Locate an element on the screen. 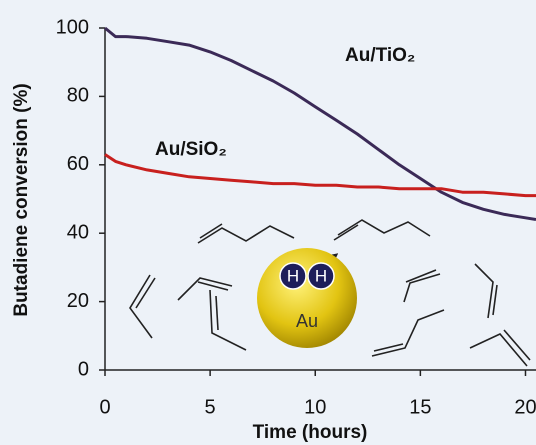  y-axis-title: Butadiene conversion (%) is located at coordinates (21, 199).